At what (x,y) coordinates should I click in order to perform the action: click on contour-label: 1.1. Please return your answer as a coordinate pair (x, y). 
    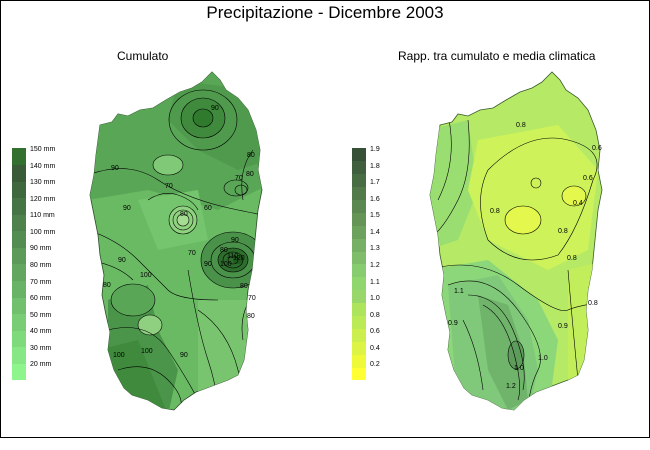
    Looking at the image, I should click on (459, 291).